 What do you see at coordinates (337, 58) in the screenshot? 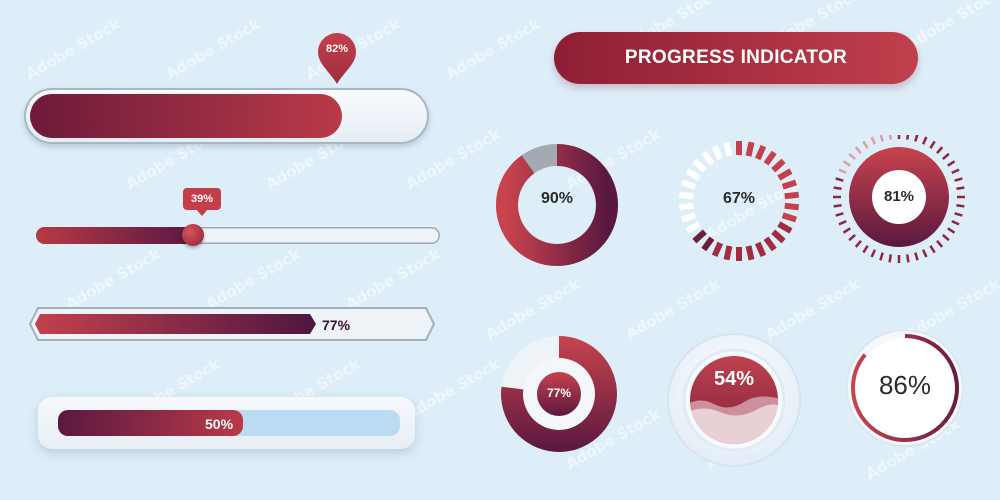
I see `map-pin-icon` at bounding box center [337, 58].